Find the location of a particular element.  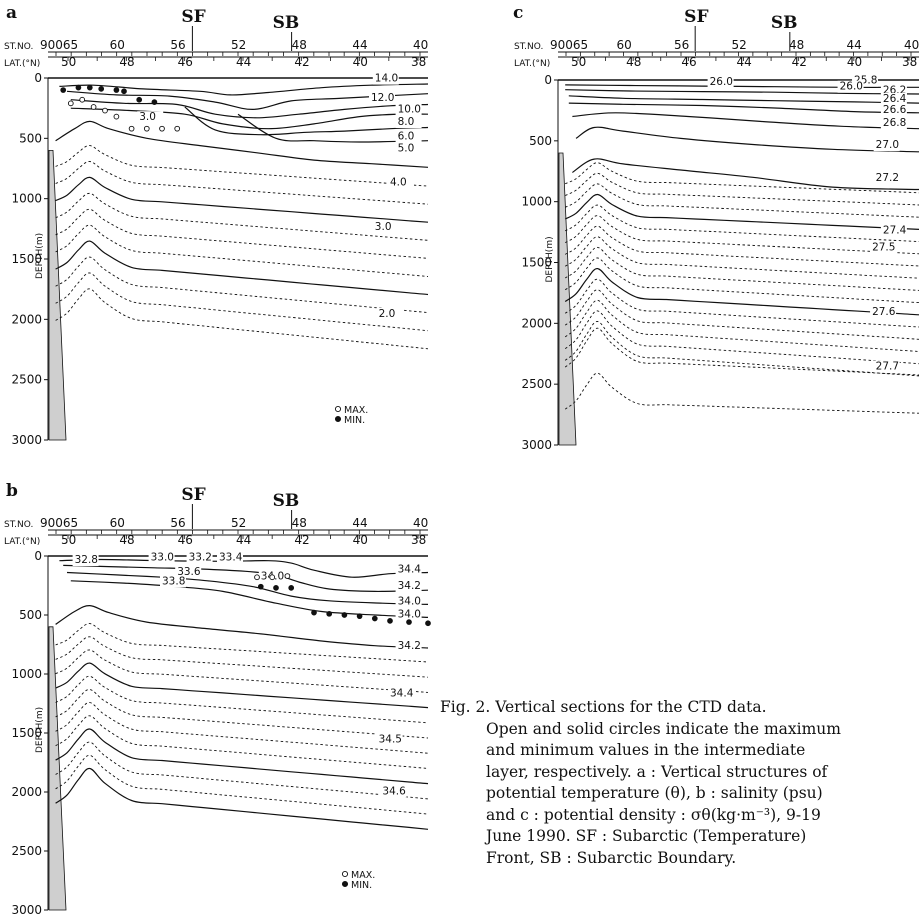

depth-axis-label: DEPTH(m) is located at coordinates (40, 256).